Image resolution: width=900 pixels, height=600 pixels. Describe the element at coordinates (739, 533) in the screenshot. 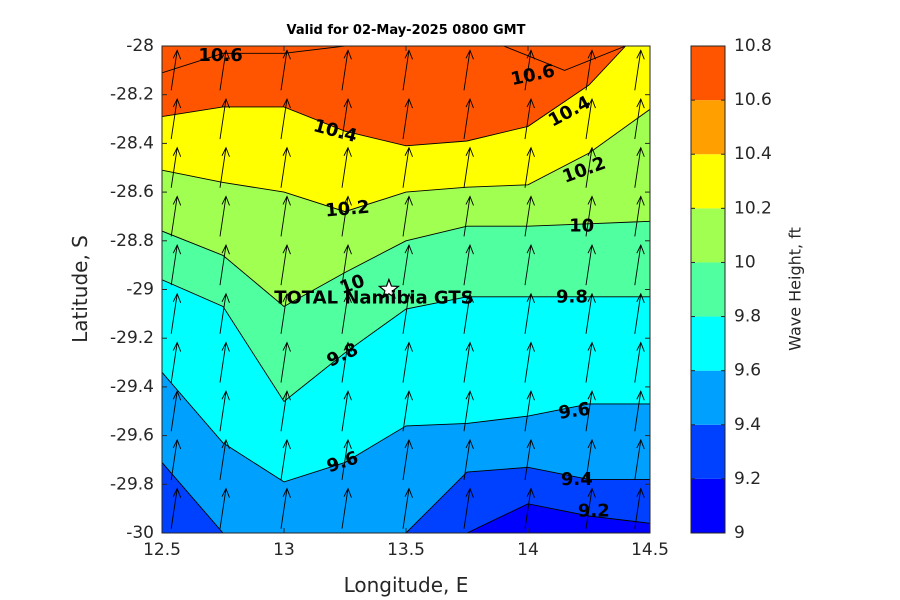

I see `colorbar-tick-label: 9` at that location.